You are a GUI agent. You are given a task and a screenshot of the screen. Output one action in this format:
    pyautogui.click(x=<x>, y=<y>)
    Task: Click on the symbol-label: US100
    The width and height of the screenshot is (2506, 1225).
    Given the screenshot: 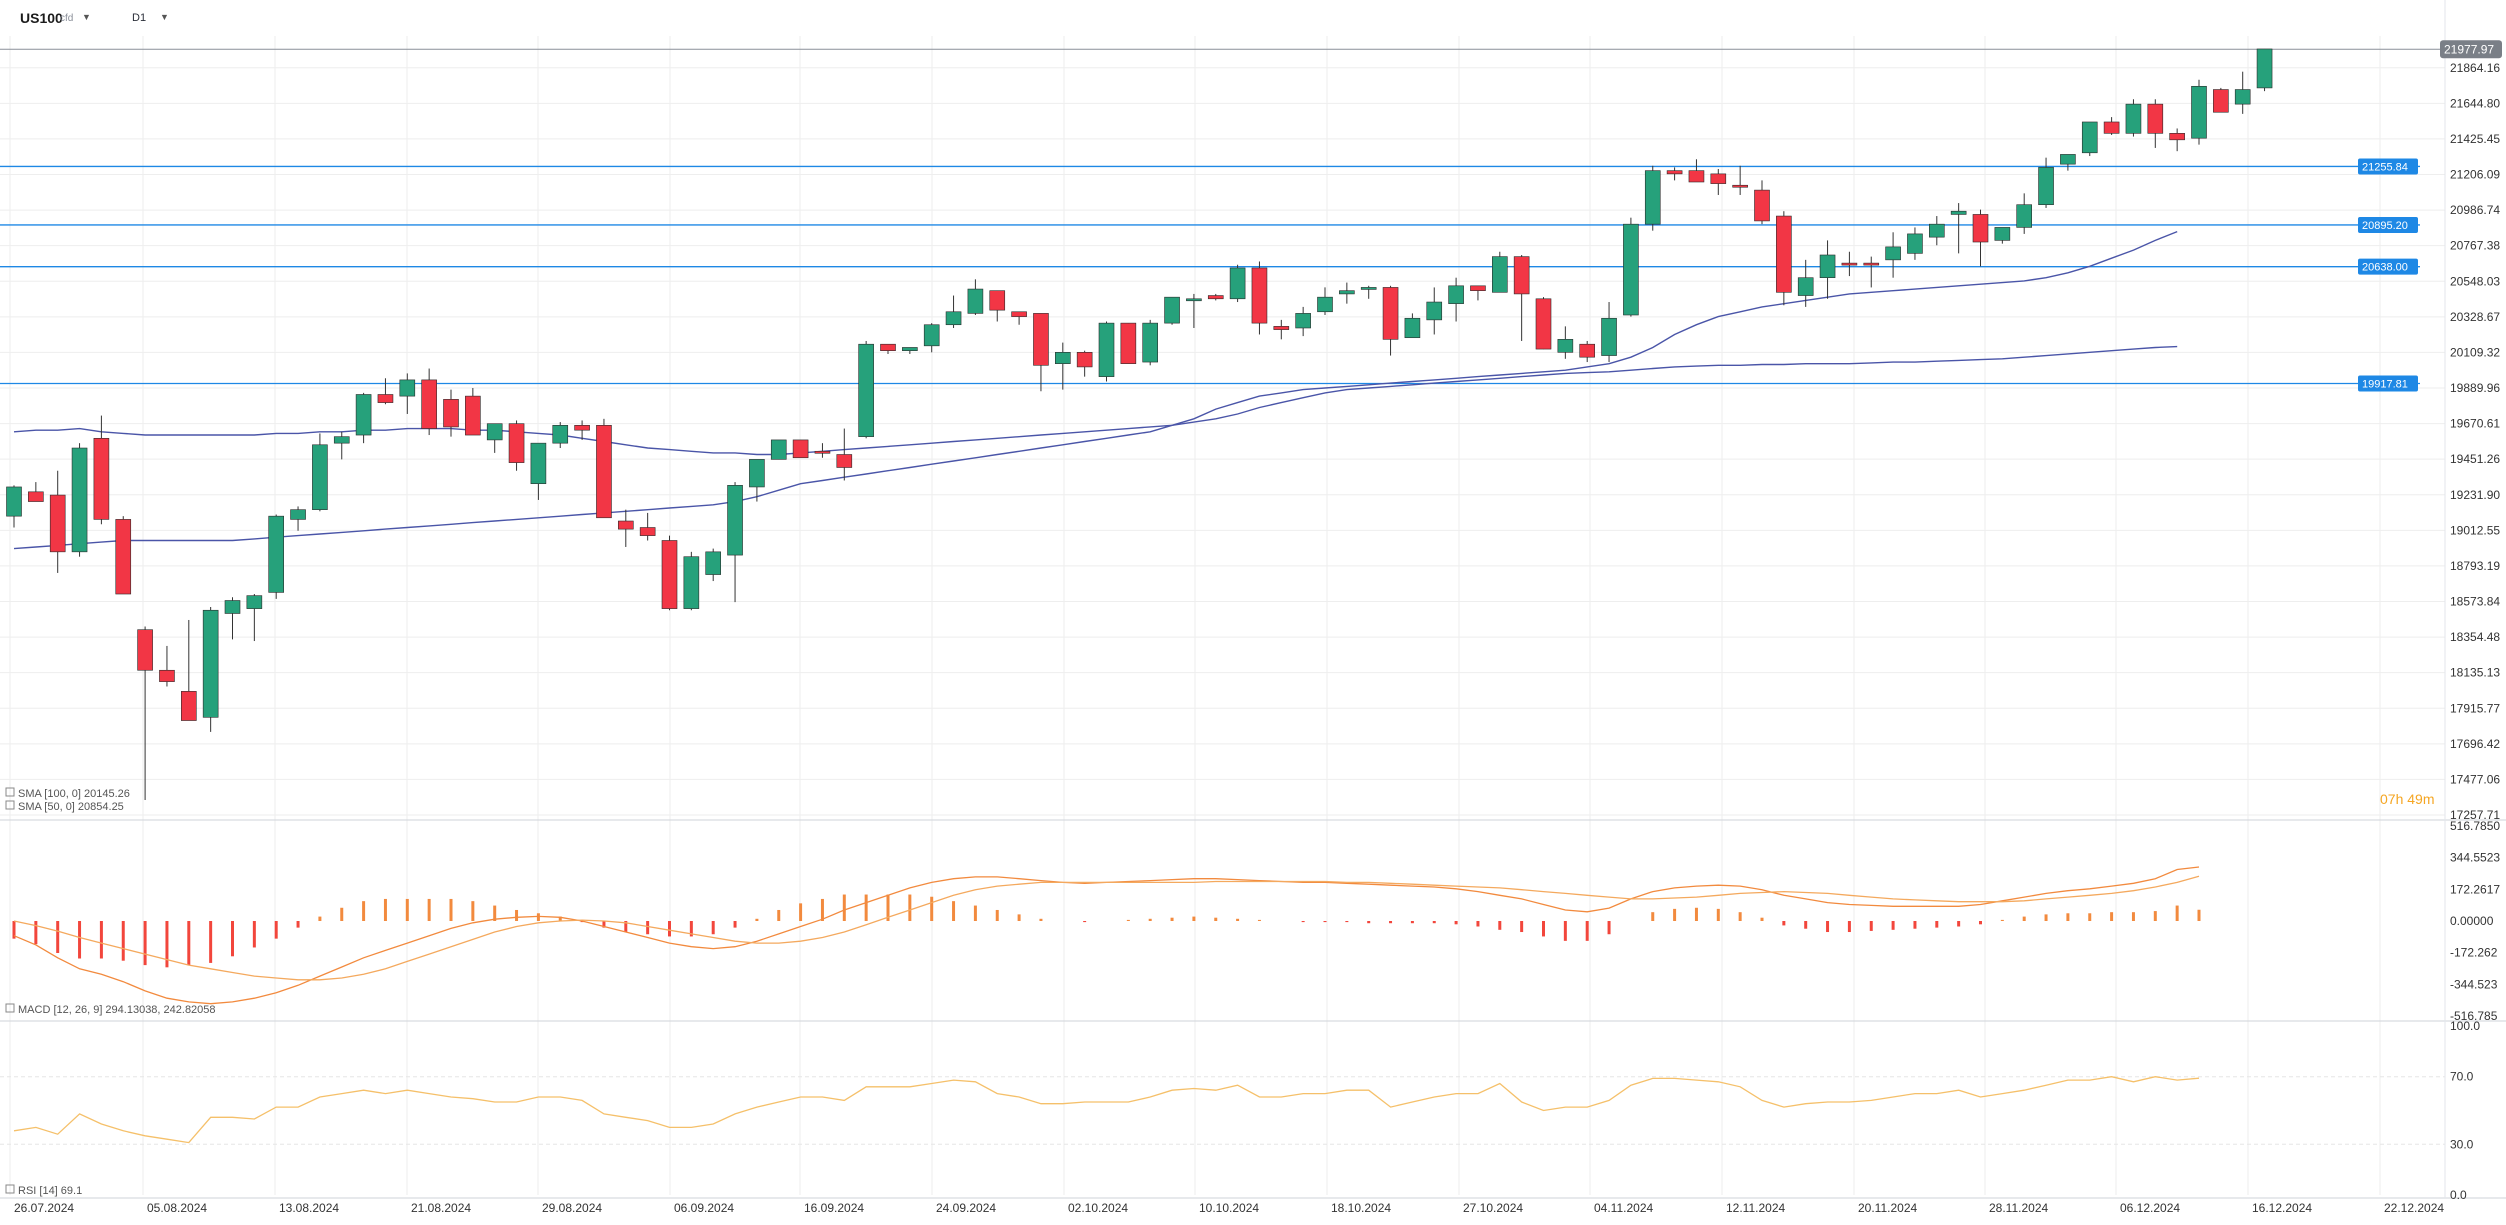 What is the action you would take?
    pyautogui.click(x=41, y=18)
    